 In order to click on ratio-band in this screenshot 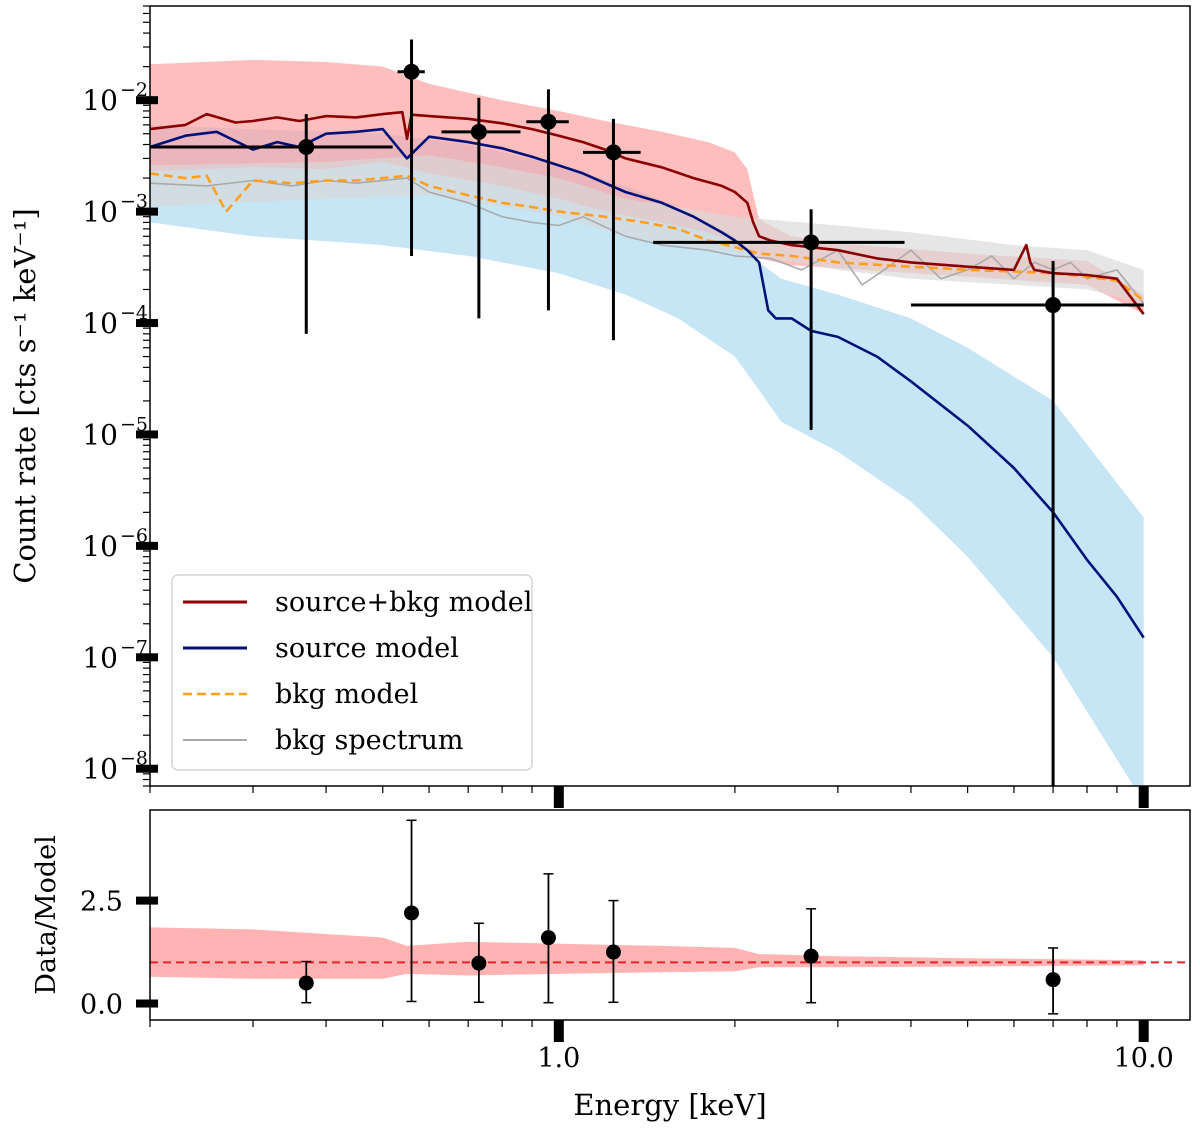, I will do `click(647, 953)`.